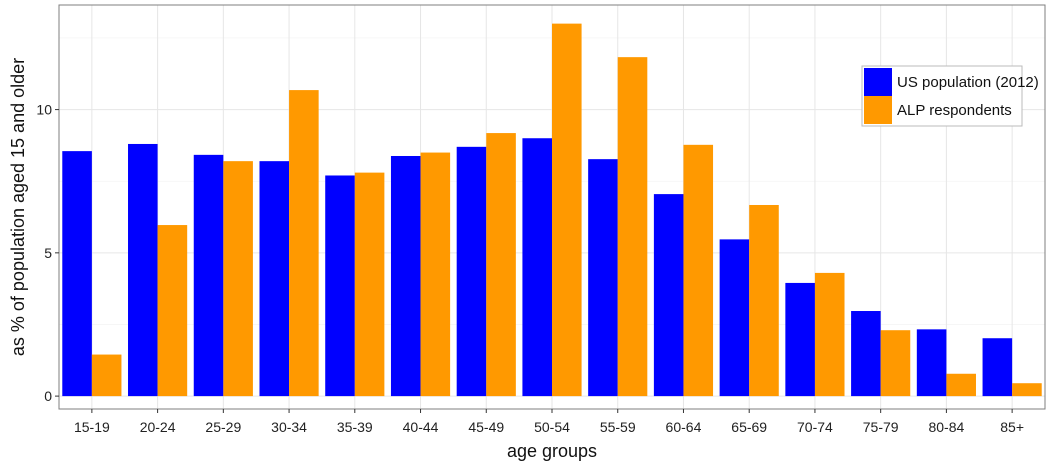  Describe the element at coordinates (44, 110) in the screenshot. I see `y-tick-label: 10` at that location.